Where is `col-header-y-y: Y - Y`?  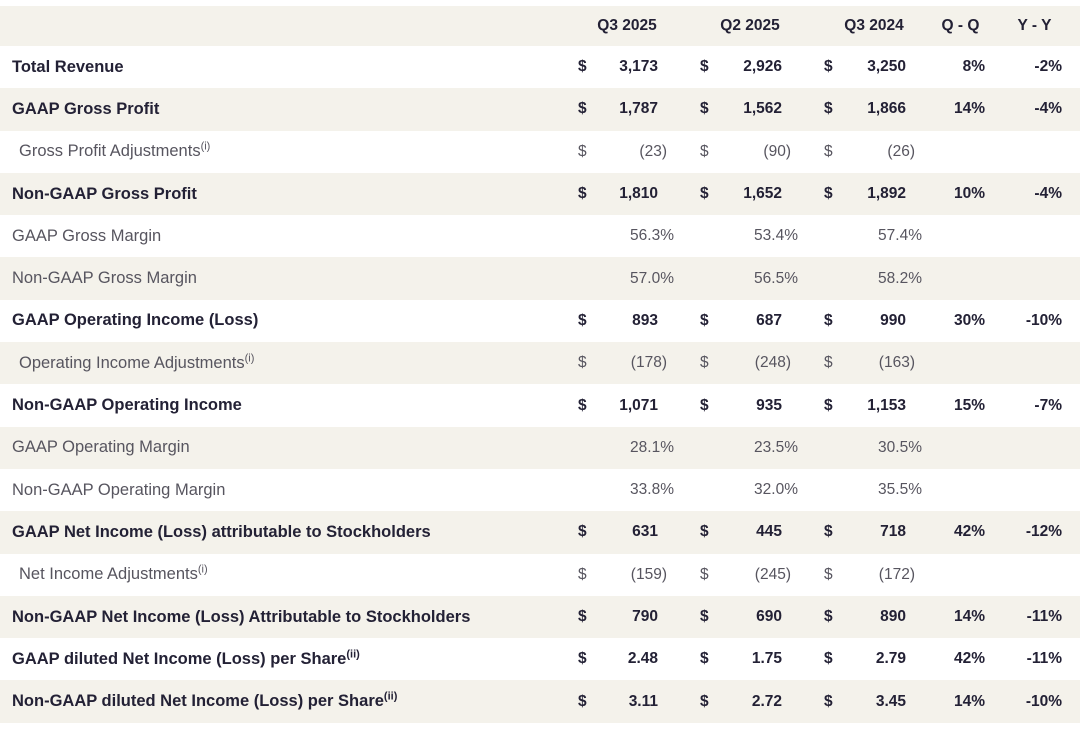
col-header-y-y: Y - Y is located at coordinates (1034, 25).